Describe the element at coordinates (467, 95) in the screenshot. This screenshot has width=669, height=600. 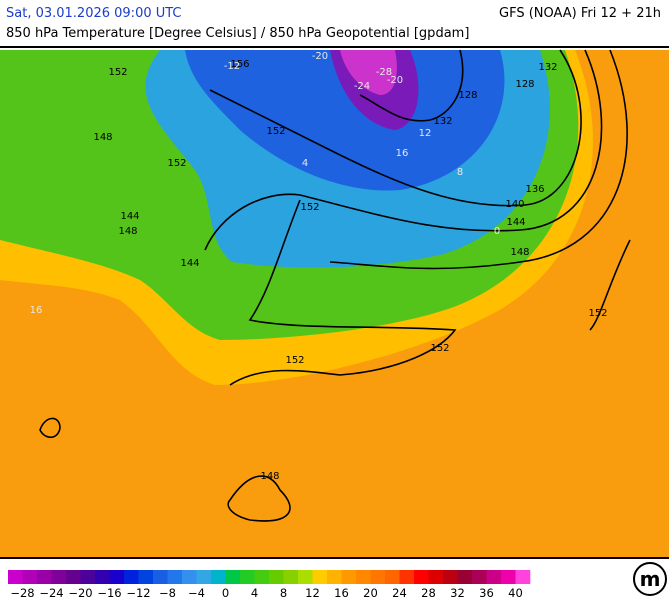
I see `geopotential-label: 128` at that location.